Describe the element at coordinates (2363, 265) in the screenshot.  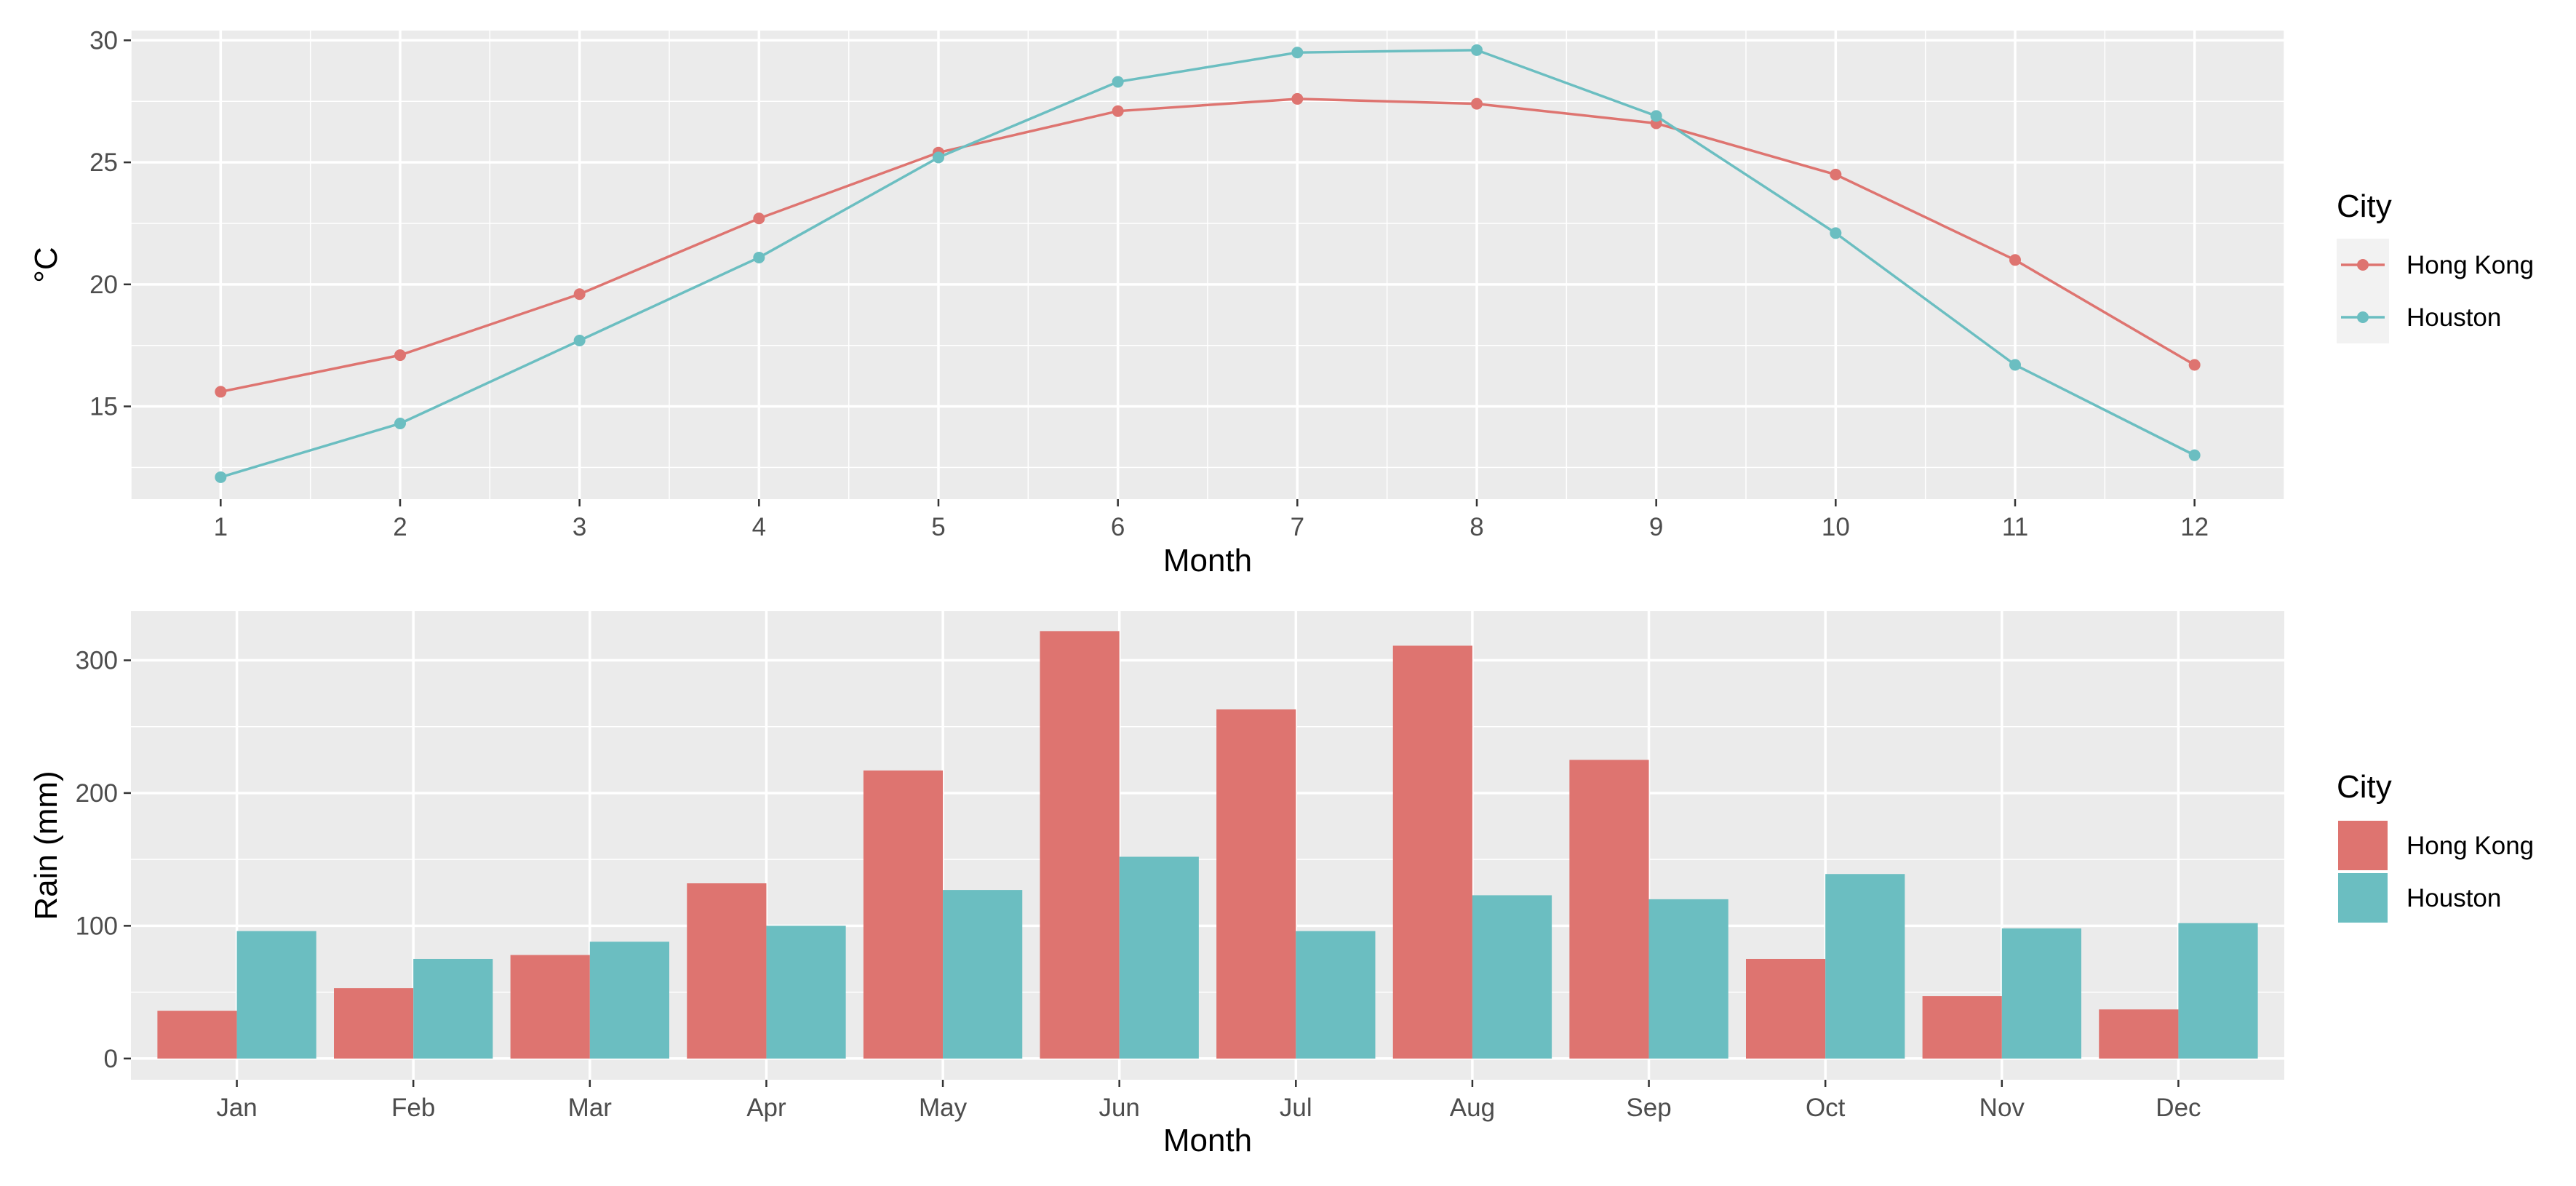
I see `legend-key-point-hong-kong` at that location.